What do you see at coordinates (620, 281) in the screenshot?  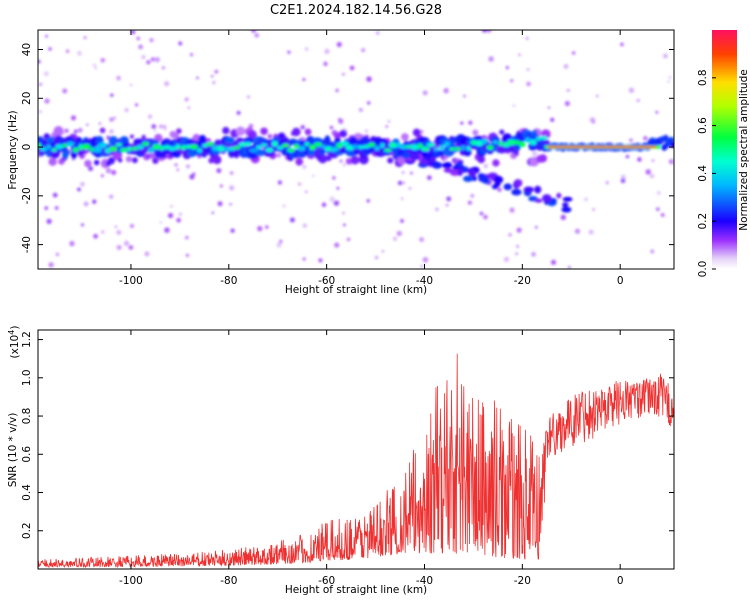 I see `x-tick-label: 0` at bounding box center [620, 281].